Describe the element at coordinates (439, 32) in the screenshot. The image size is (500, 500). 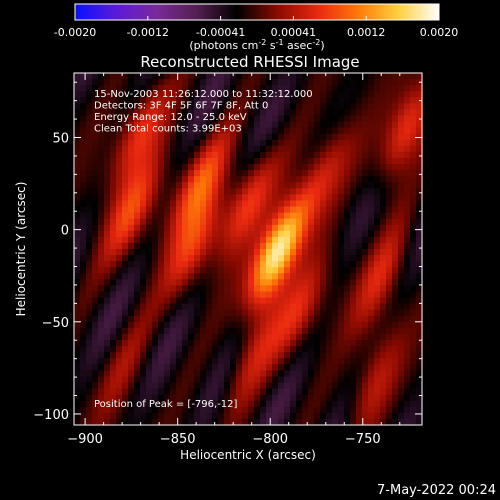
I see `colorbar-tick-label: 0.0020` at that location.